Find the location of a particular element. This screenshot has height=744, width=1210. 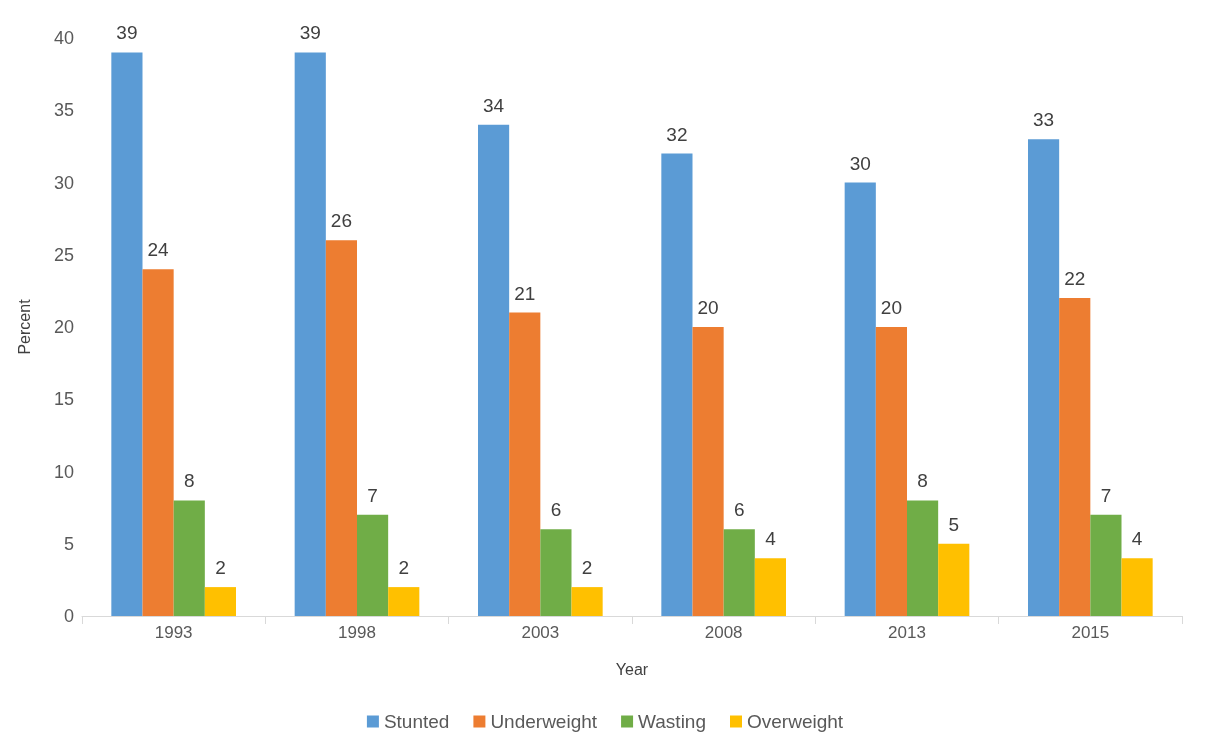

y-tick-label: 25 is located at coordinates (63, 254).